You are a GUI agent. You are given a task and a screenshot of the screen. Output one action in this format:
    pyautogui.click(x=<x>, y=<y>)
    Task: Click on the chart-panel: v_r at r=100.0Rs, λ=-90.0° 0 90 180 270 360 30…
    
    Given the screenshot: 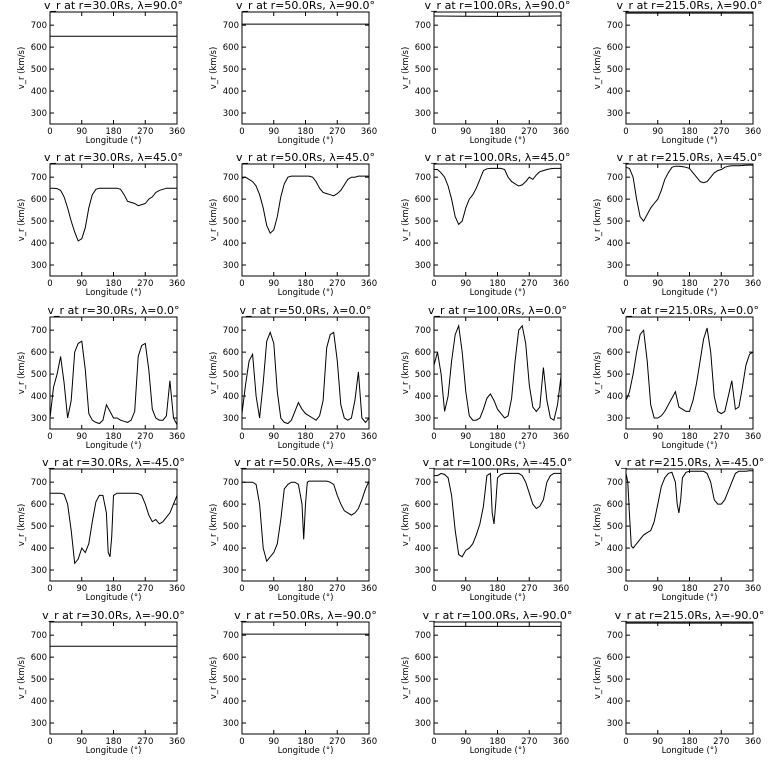 What is the action you would take?
    pyautogui.click(x=486, y=682)
    